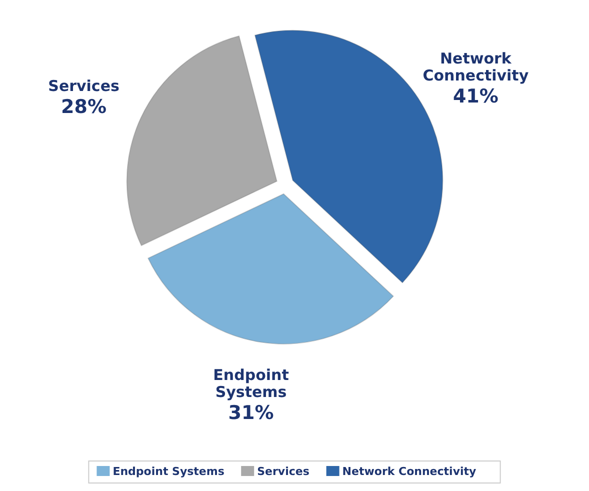 This screenshot has height=491, width=589. Describe the element at coordinates (168, 471) in the screenshot. I see `legend-label: Endpoint Systems` at that location.